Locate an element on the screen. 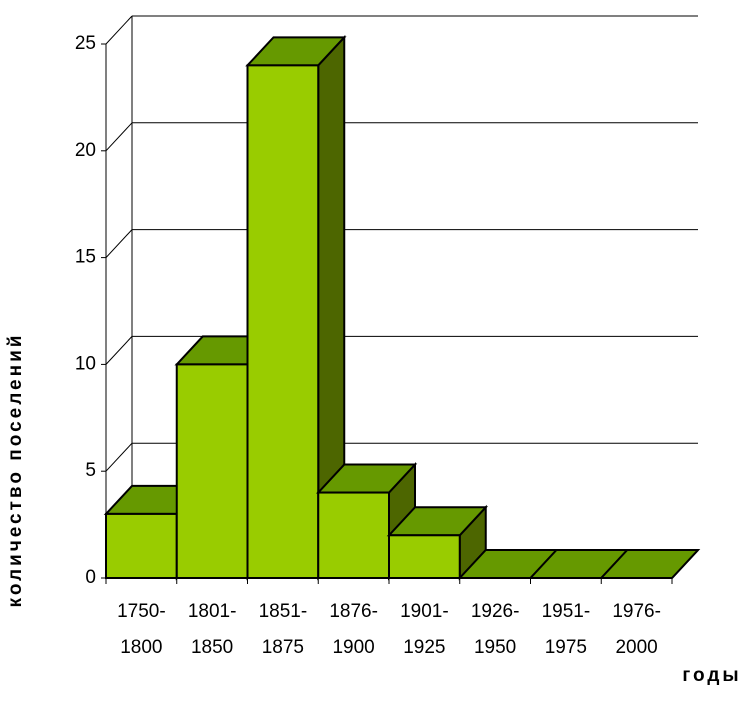 This screenshot has width=748, height=702. y-tick-label: 5 is located at coordinates (90, 470).